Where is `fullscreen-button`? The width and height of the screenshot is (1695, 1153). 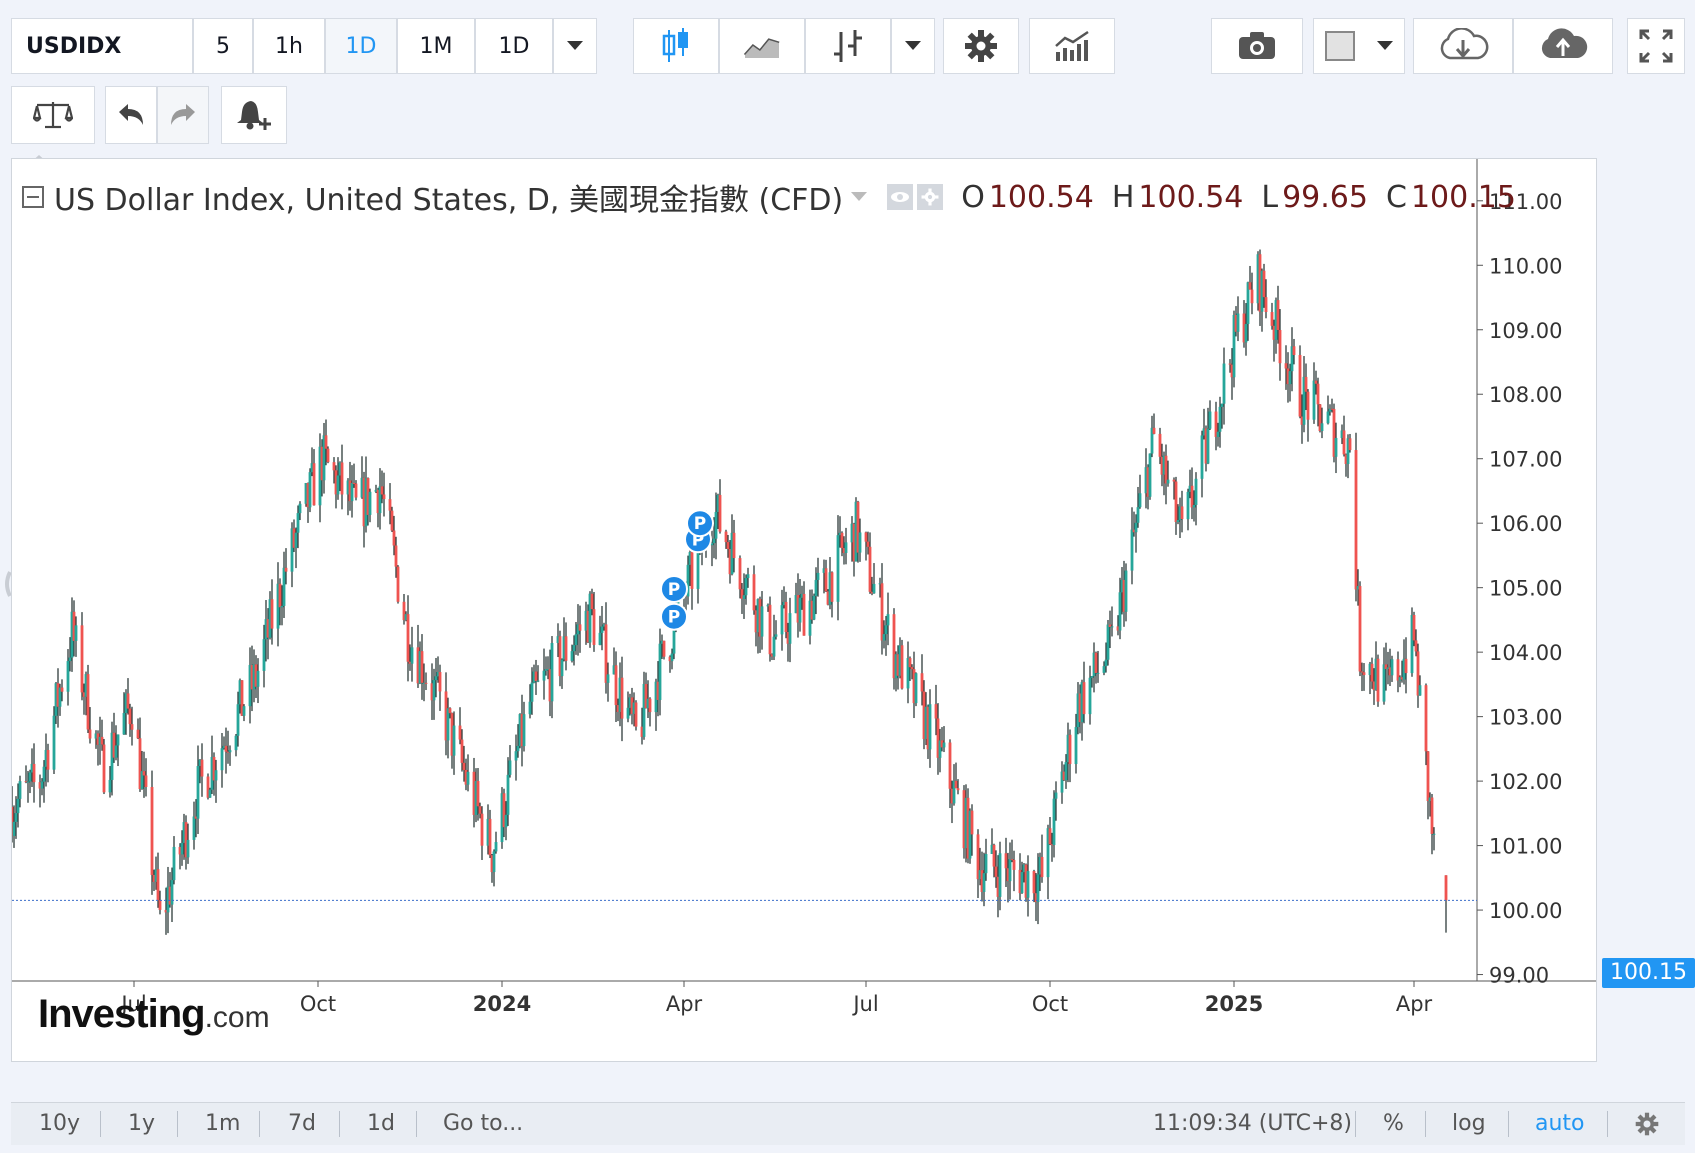 fullscreen-button is located at coordinates (1656, 46).